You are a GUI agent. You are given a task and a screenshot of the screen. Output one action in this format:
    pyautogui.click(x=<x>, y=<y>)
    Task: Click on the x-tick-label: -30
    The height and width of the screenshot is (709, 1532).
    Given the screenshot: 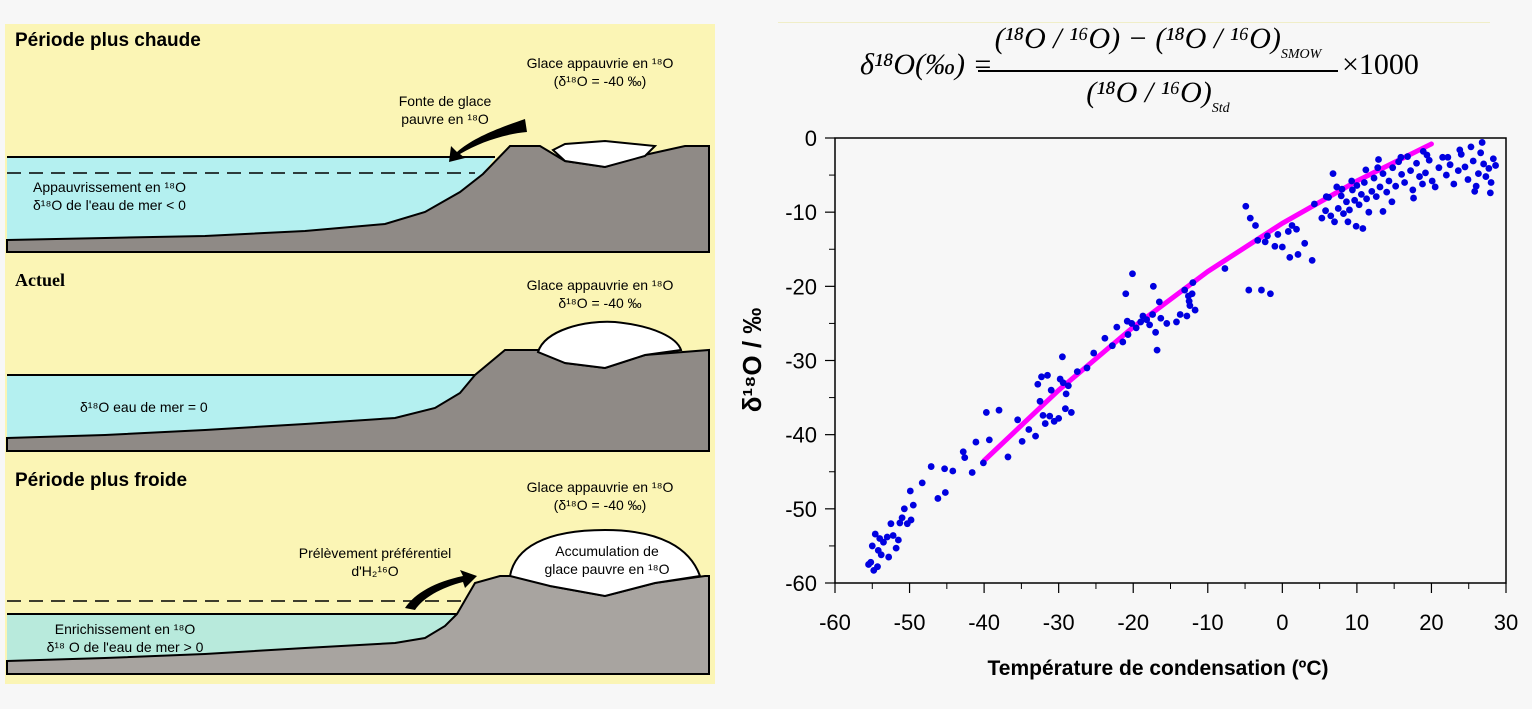 What is the action you would take?
    pyautogui.click(x=1059, y=622)
    